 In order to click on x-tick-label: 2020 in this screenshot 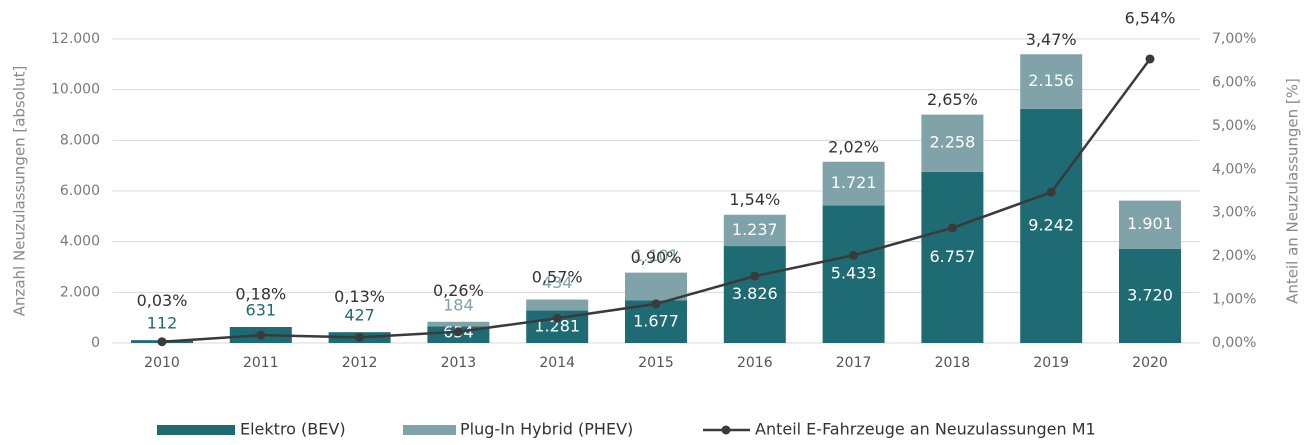, I will do `click(1150, 363)`.